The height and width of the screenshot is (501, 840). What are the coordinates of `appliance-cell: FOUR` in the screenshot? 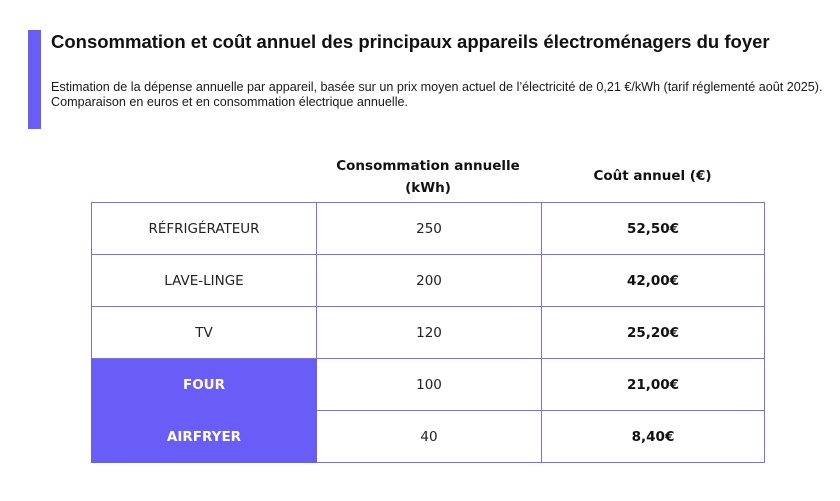 It's located at (204, 384).